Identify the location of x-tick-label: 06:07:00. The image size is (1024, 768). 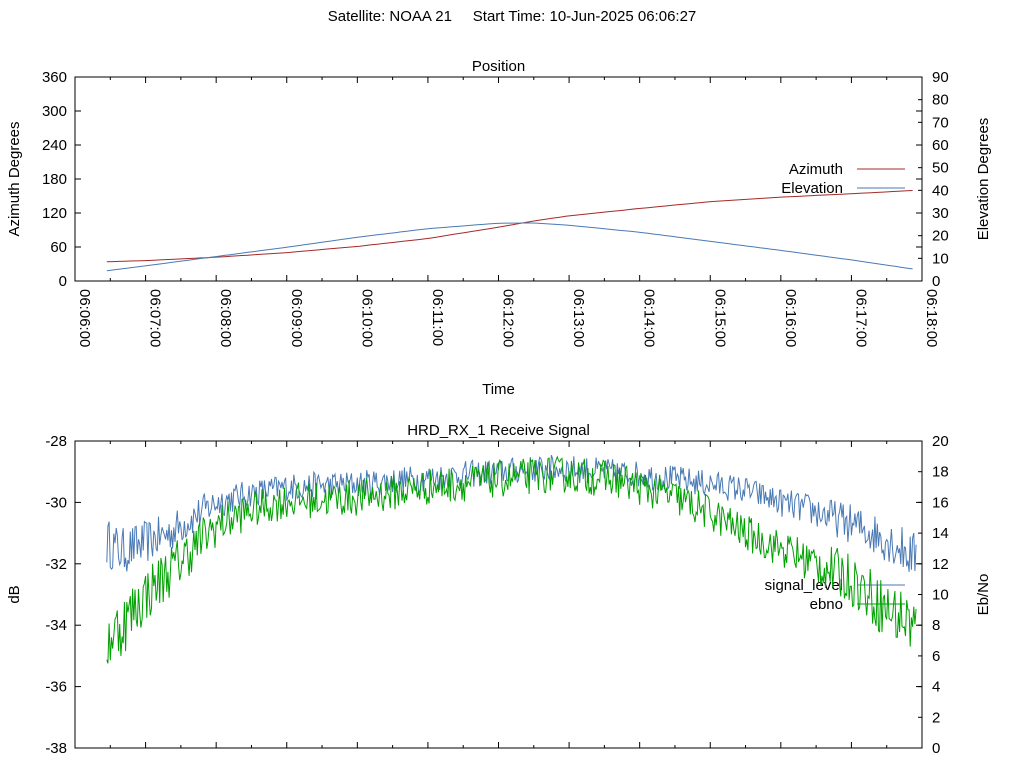
(155, 318).